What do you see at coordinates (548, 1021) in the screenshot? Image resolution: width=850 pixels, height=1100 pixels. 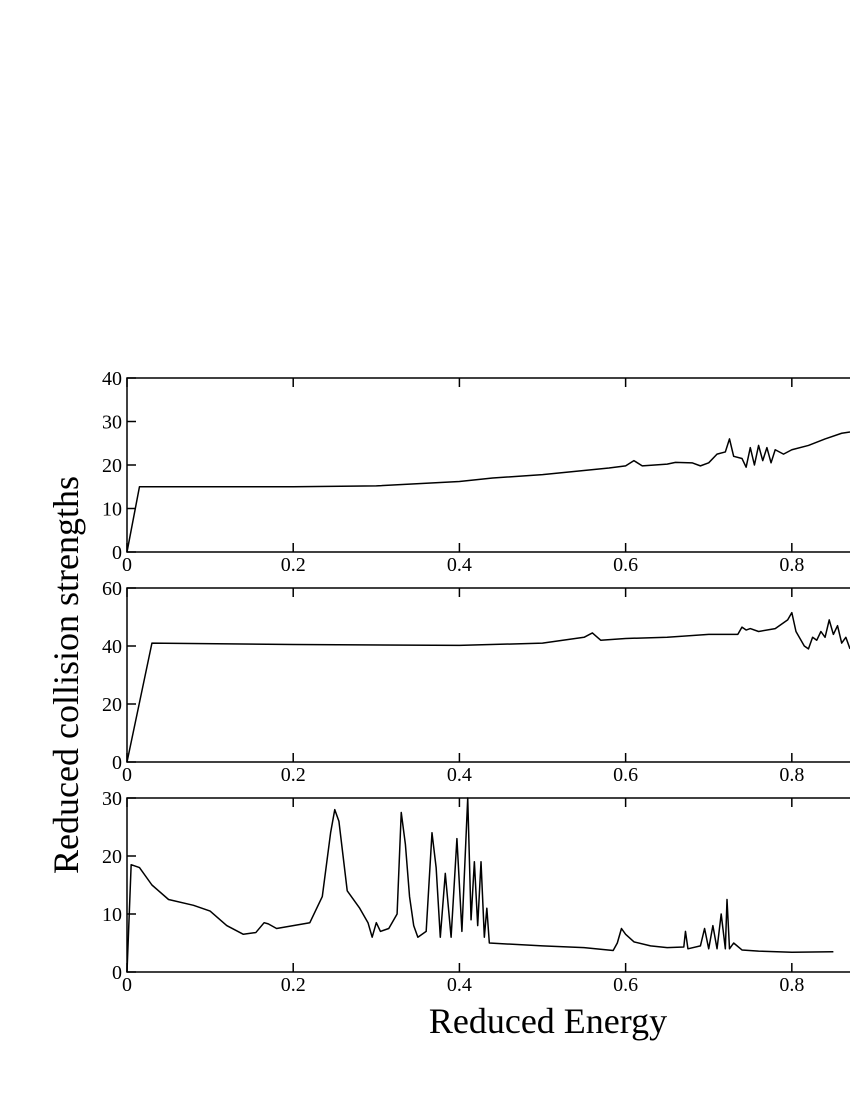 I see `x-axis-label: Reduced Energy` at bounding box center [548, 1021].